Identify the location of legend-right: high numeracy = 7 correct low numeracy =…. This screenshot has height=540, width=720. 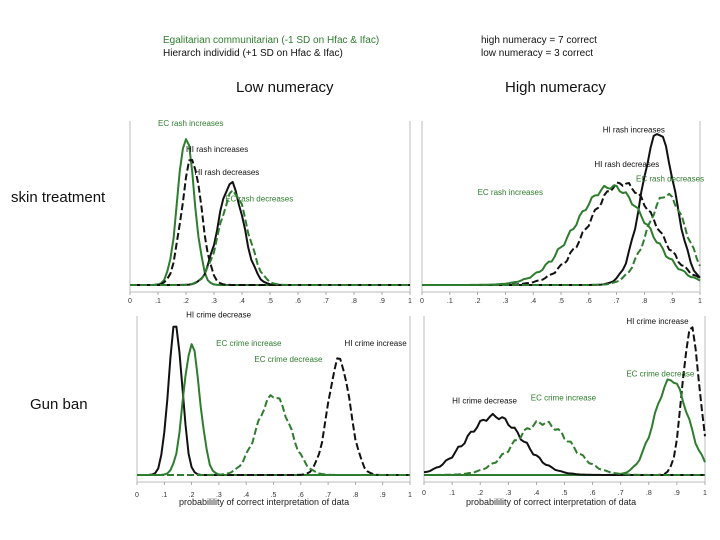
(539, 47).